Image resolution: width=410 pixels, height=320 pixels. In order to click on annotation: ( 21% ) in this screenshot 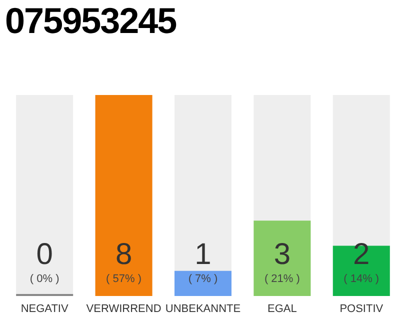, I will do `click(282, 279)`.